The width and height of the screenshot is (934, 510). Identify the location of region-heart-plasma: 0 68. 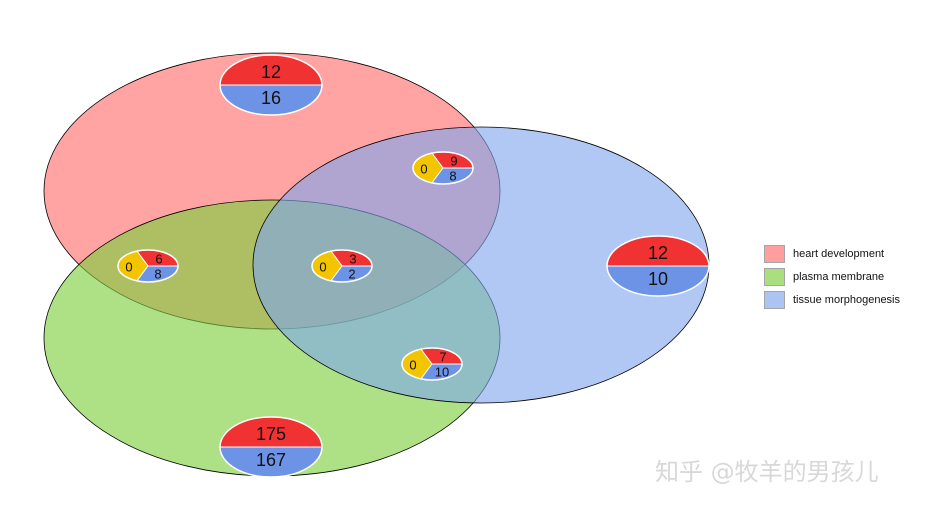
(148, 266).